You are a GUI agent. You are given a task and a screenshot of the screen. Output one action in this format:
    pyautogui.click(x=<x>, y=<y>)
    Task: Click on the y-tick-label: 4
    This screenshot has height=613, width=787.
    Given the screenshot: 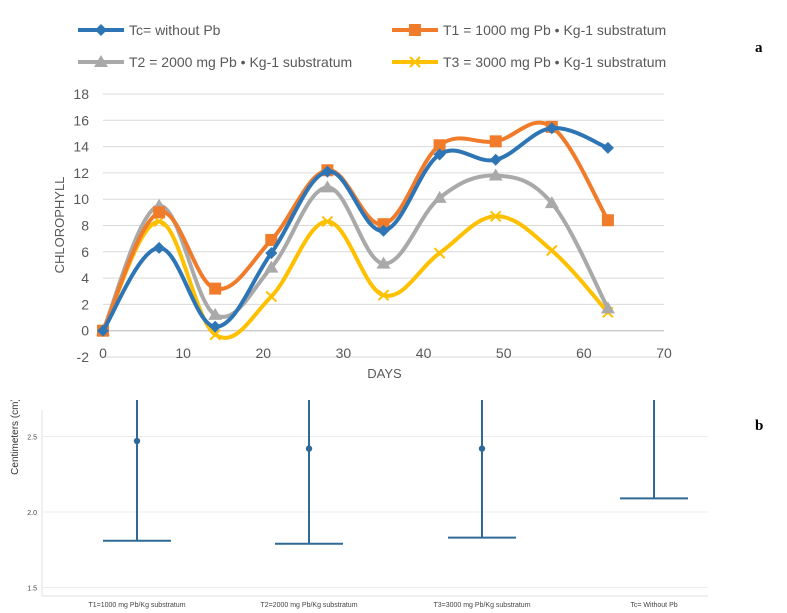 What is the action you would take?
    pyautogui.click(x=85, y=278)
    